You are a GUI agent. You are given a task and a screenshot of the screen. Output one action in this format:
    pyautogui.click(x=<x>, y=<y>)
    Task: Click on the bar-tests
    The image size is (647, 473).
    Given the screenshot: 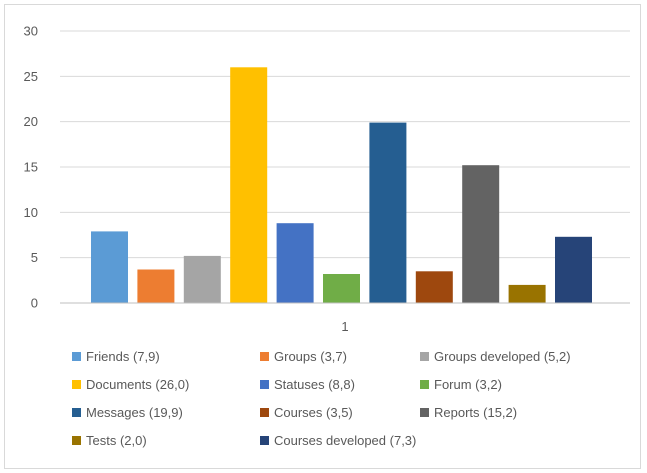 What is the action you would take?
    pyautogui.click(x=527, y=293)
    